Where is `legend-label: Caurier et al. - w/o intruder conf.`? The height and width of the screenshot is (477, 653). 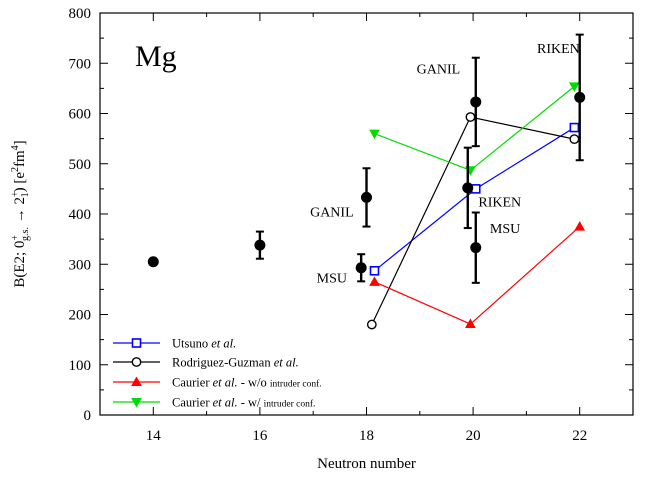
legend-label: Caurier et al. - w/o intruder conf. is located at coordinates (247, 383).